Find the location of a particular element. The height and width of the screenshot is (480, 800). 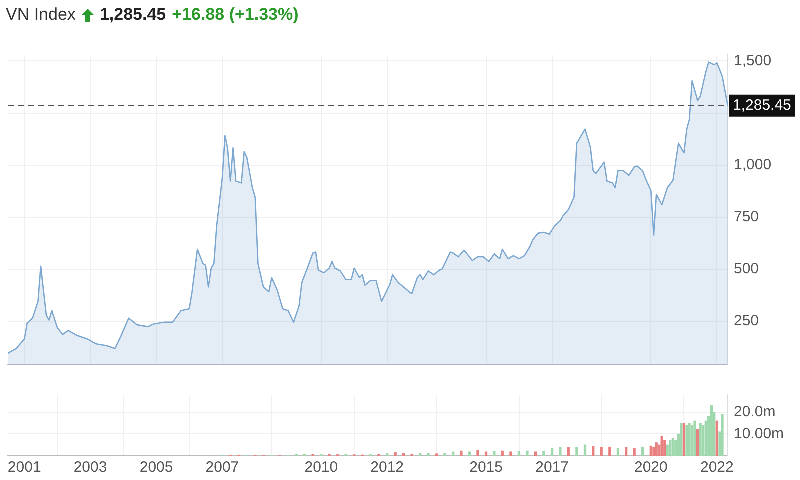

y-tick-label: 500 is located at coordinates (747, 269).